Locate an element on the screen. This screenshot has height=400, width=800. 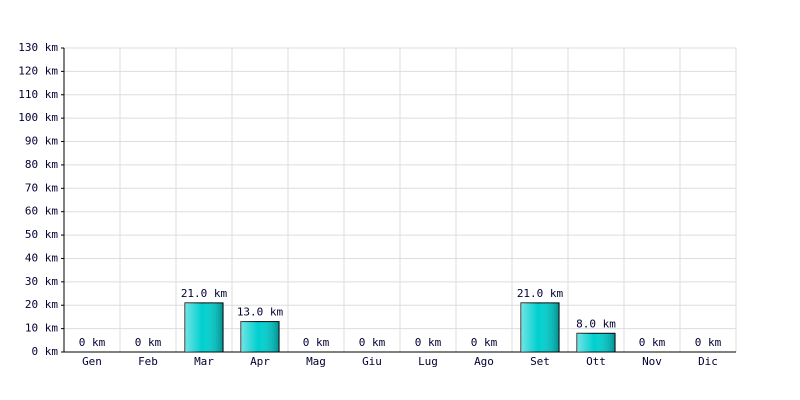
y-tick-label: 110 km is located at coordinates (38, 94).